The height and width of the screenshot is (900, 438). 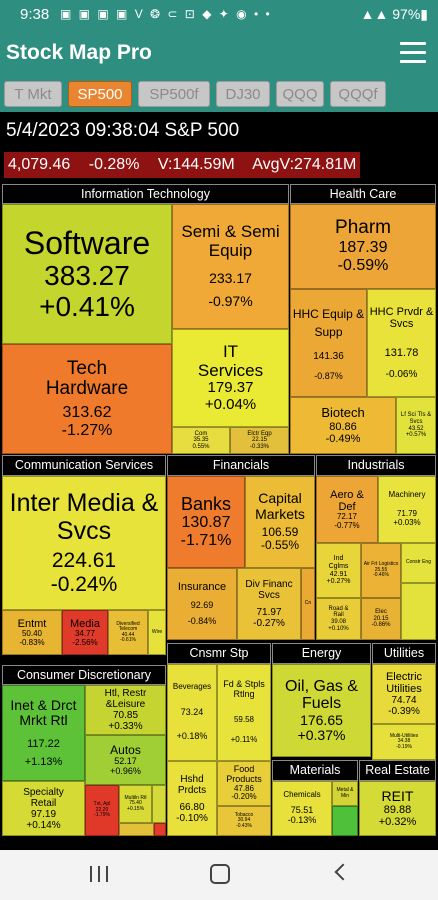 What do you see at coordinates (397, 770) in the screenshot?
I see `sector-header-realestate: Real Estate` at bounding box center [397, 770].